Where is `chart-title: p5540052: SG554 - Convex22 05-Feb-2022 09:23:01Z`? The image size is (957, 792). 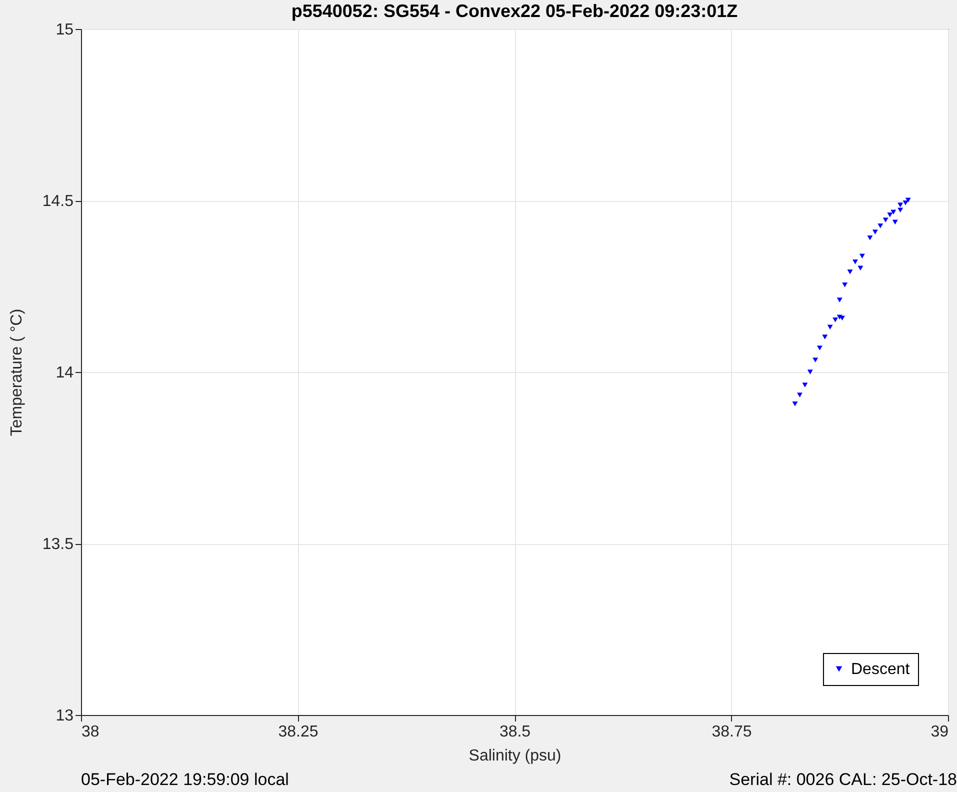 chart-title: p5540052: SG554 - Convex22 05-Feb-2022 09:23:01Z is located at coordinates (514, 11).